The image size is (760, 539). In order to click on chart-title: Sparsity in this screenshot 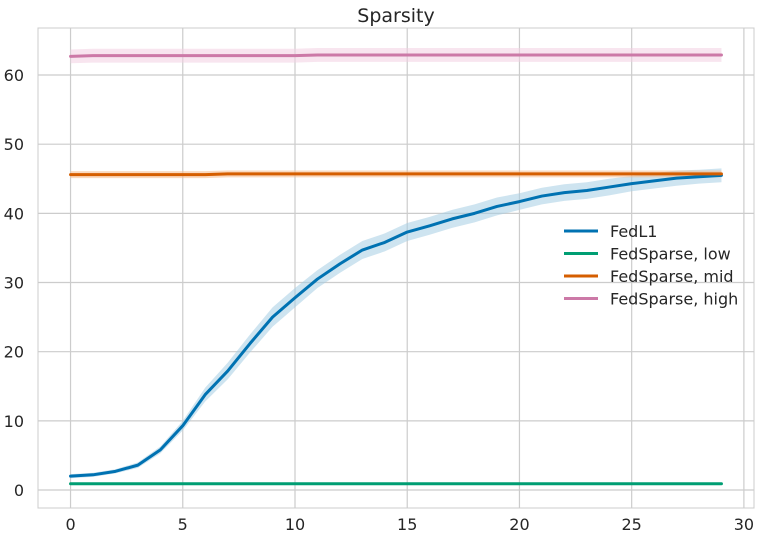, I will do `click(395, 16)`.